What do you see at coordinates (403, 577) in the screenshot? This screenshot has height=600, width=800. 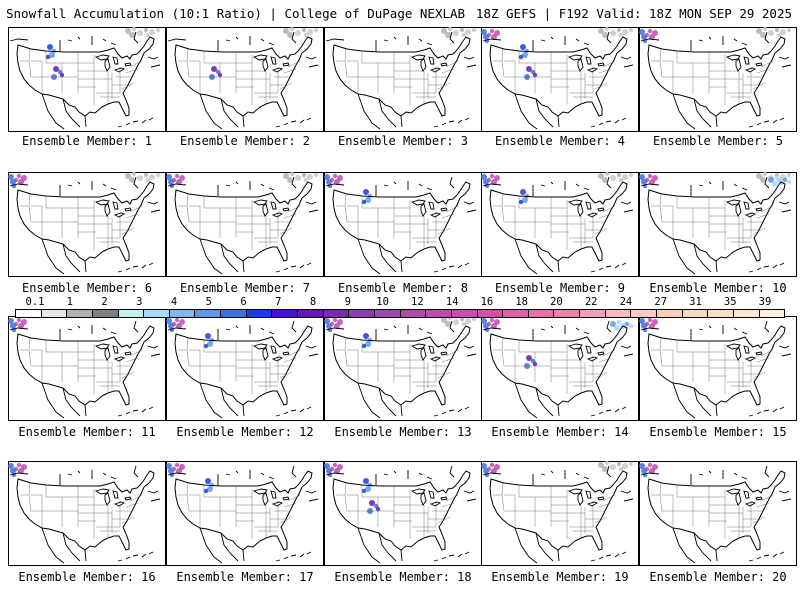 I see `member-label: Ensemble Member: 18` at bounding box center [403, 577].